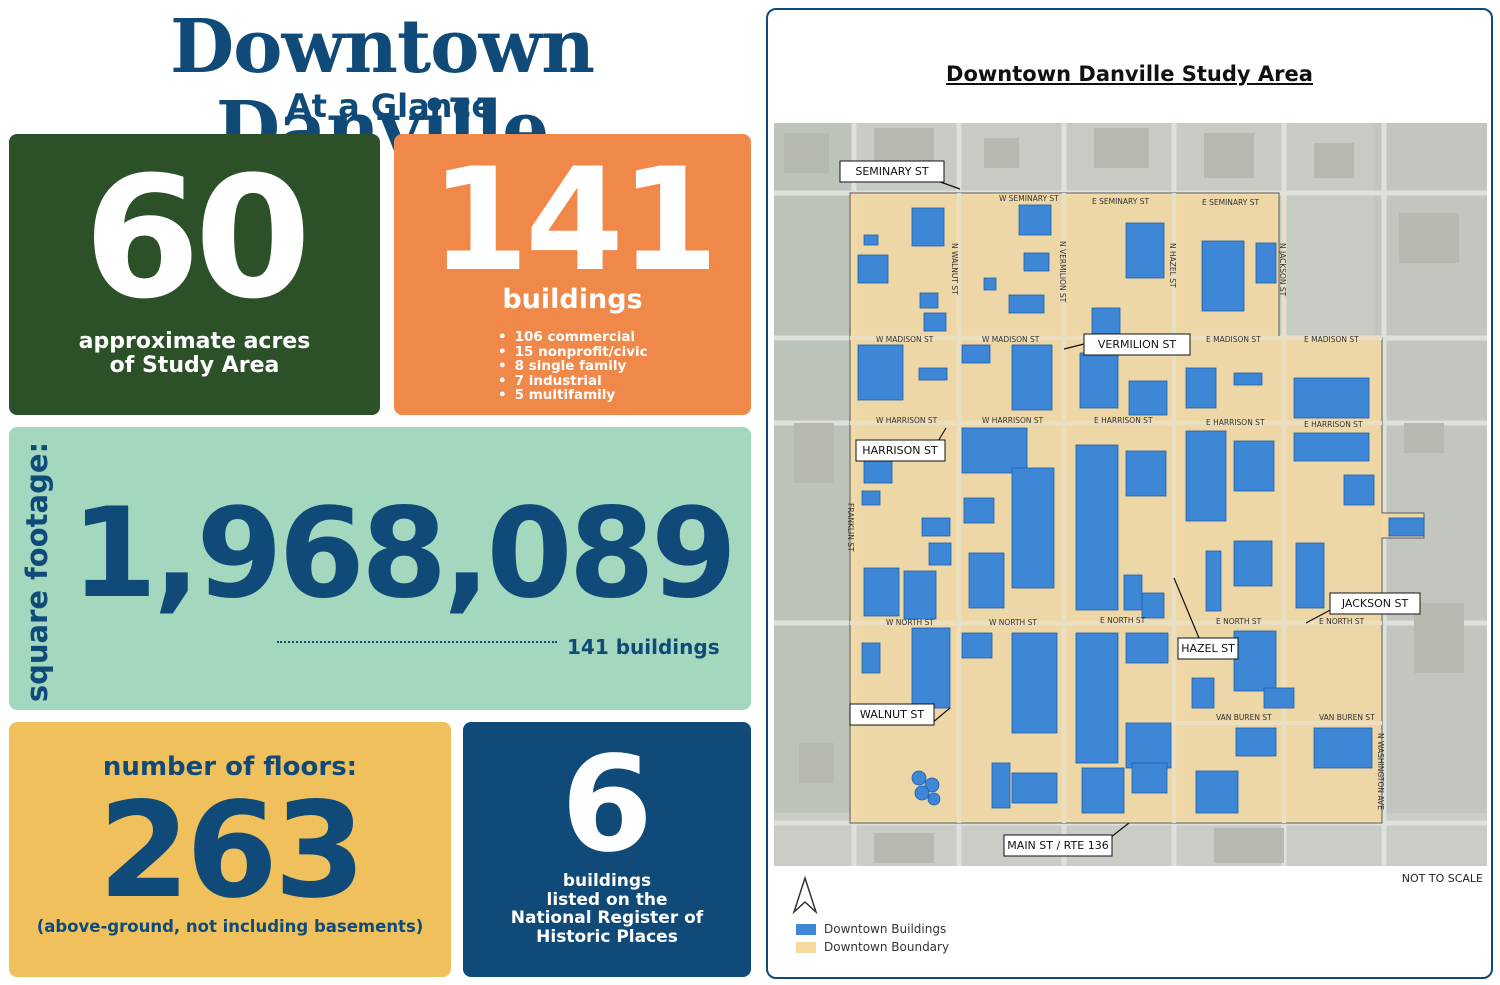  Describe the element at coordinates (573, 395) in the screenshot. I see `breakdown-item: 5 multifamily` at that location.